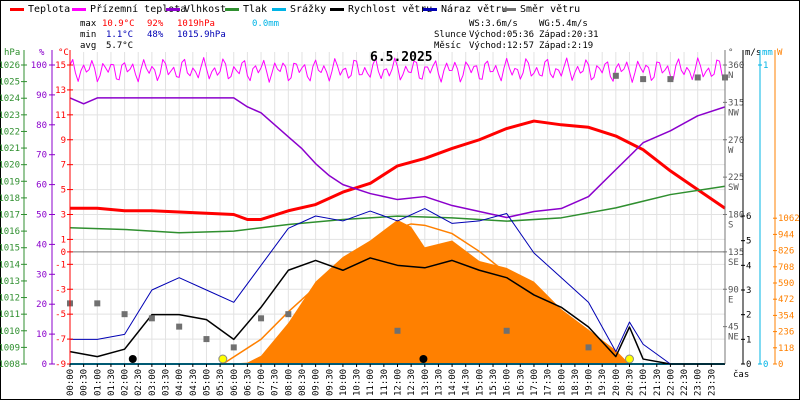 This screenshot has width=800, height=400. I want to click on sun-set: Západ:20:31, so click(569, 35).